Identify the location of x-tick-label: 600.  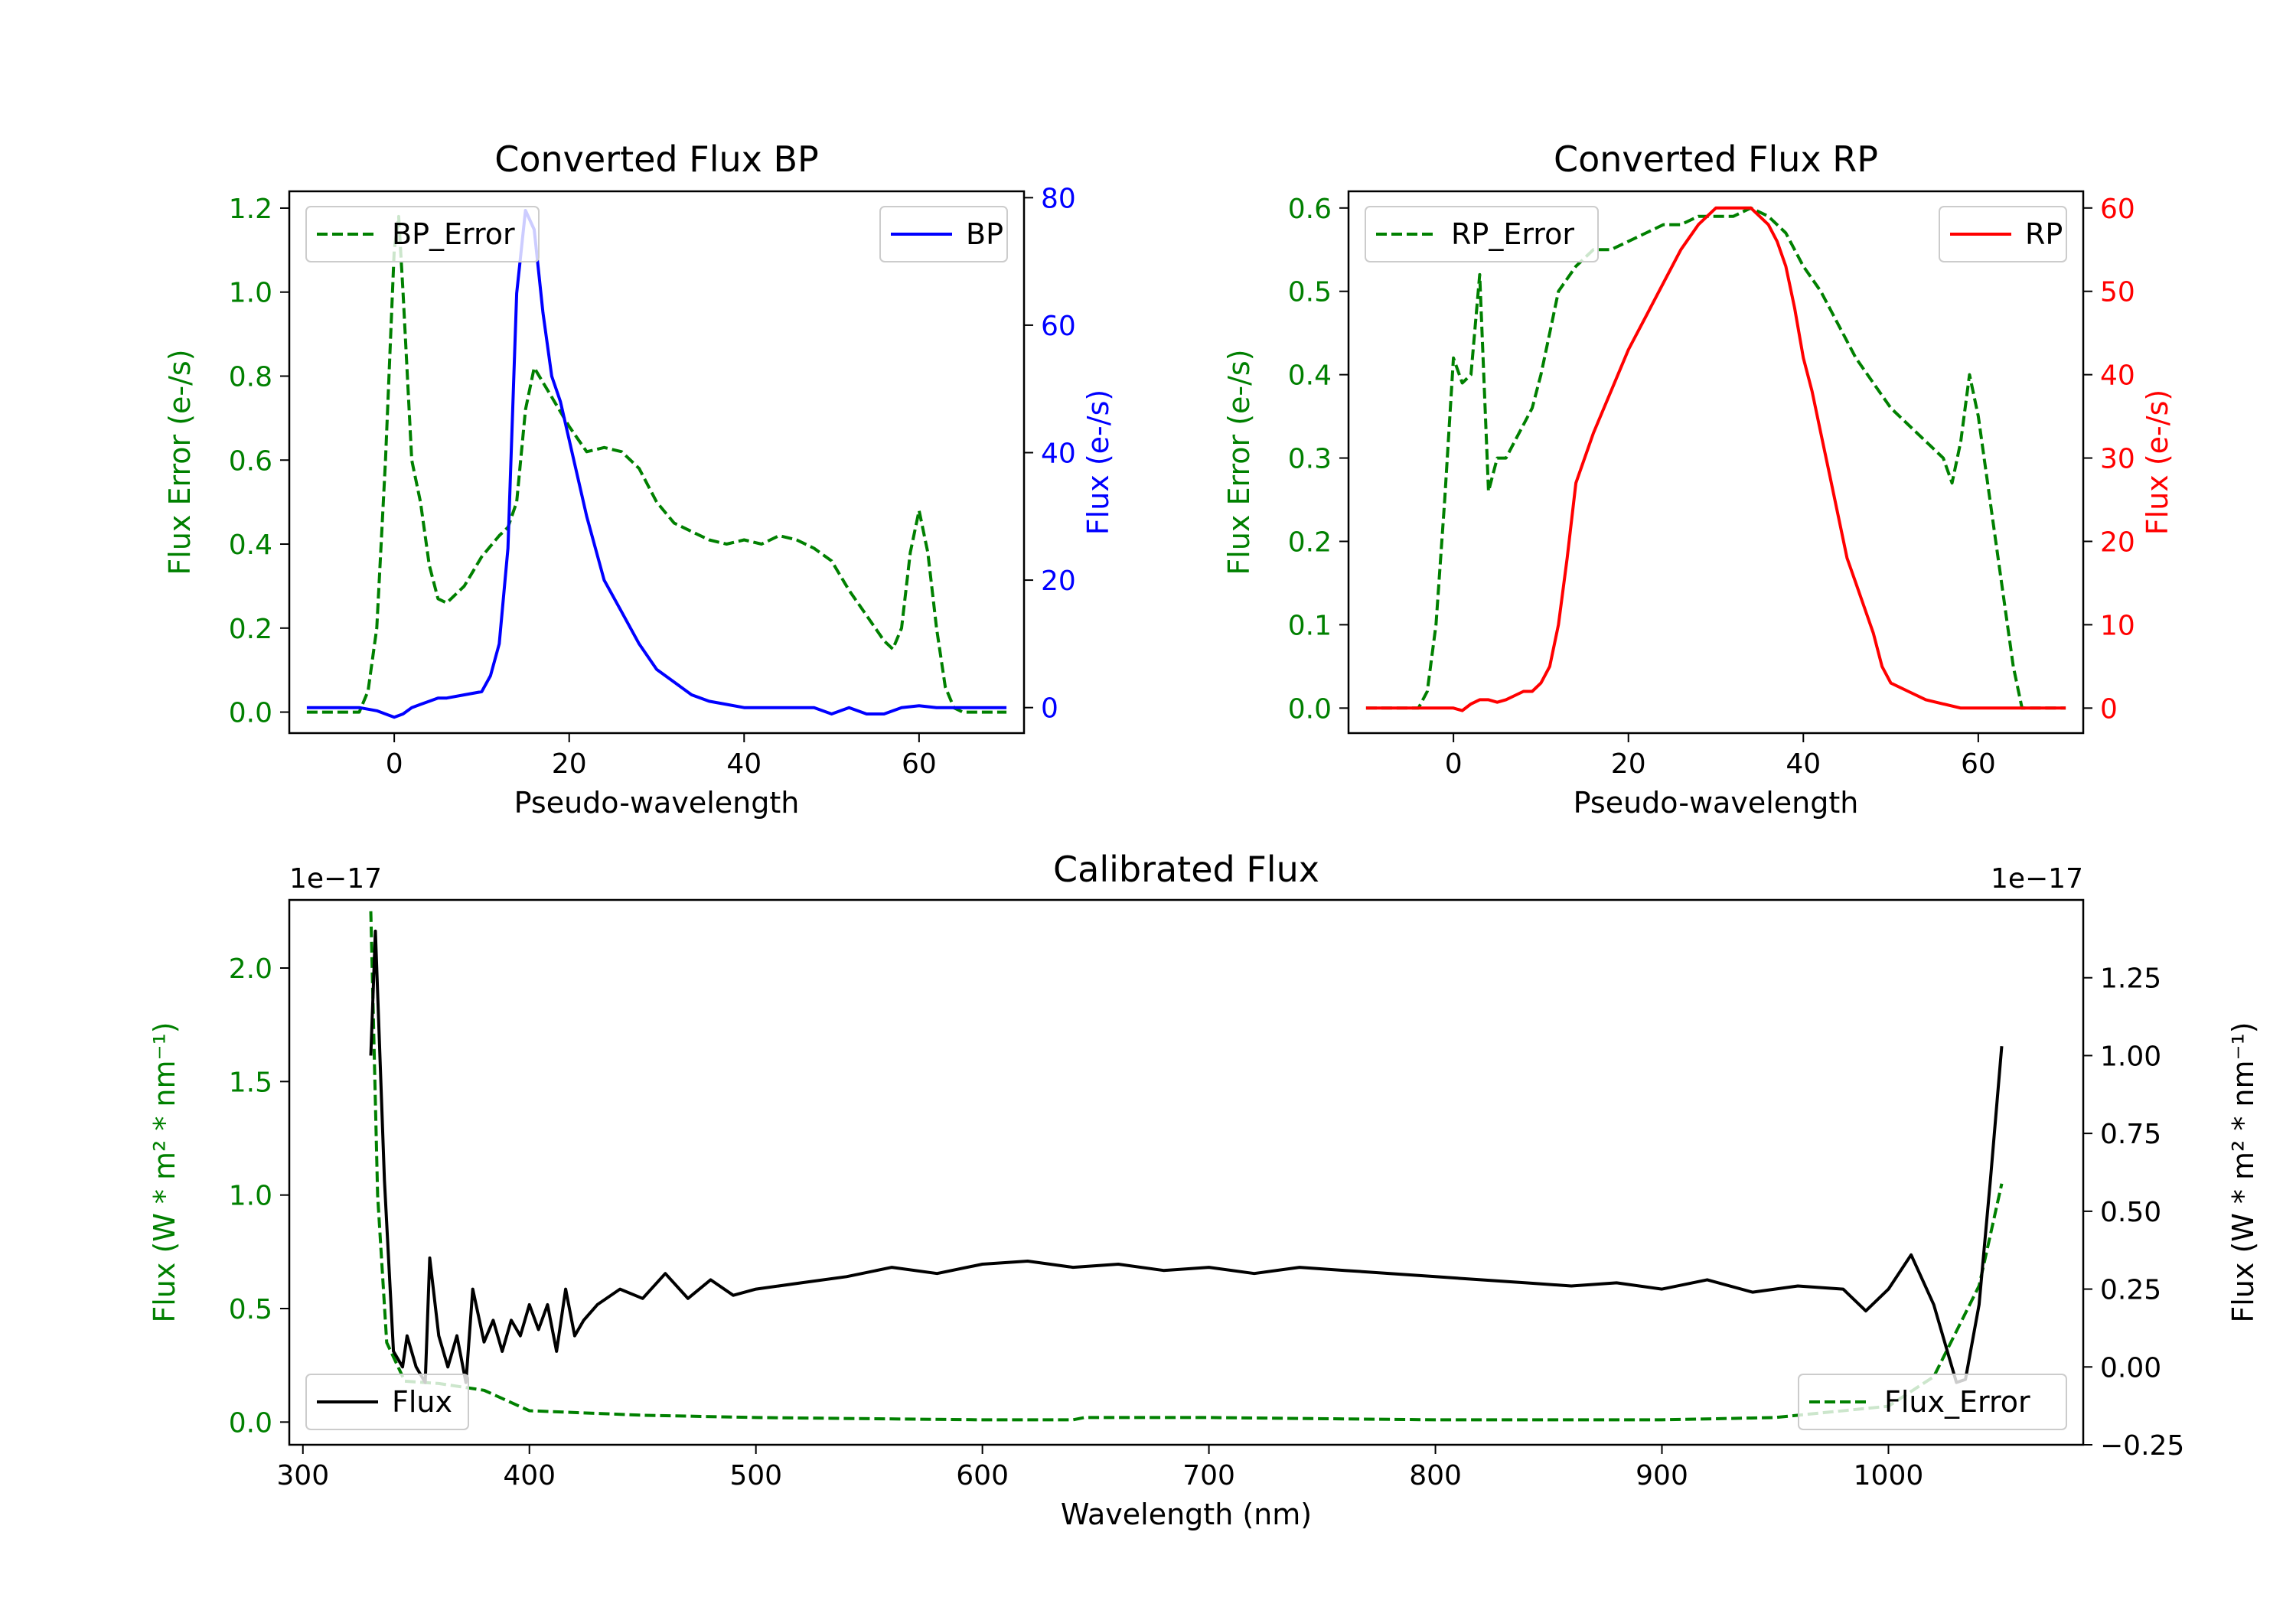
(982, 1476).